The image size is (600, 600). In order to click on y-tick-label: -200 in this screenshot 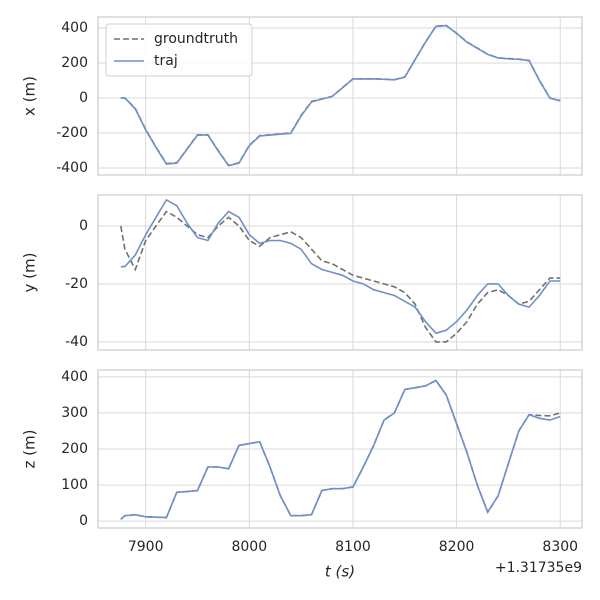, I will do `click(72, 133)`.